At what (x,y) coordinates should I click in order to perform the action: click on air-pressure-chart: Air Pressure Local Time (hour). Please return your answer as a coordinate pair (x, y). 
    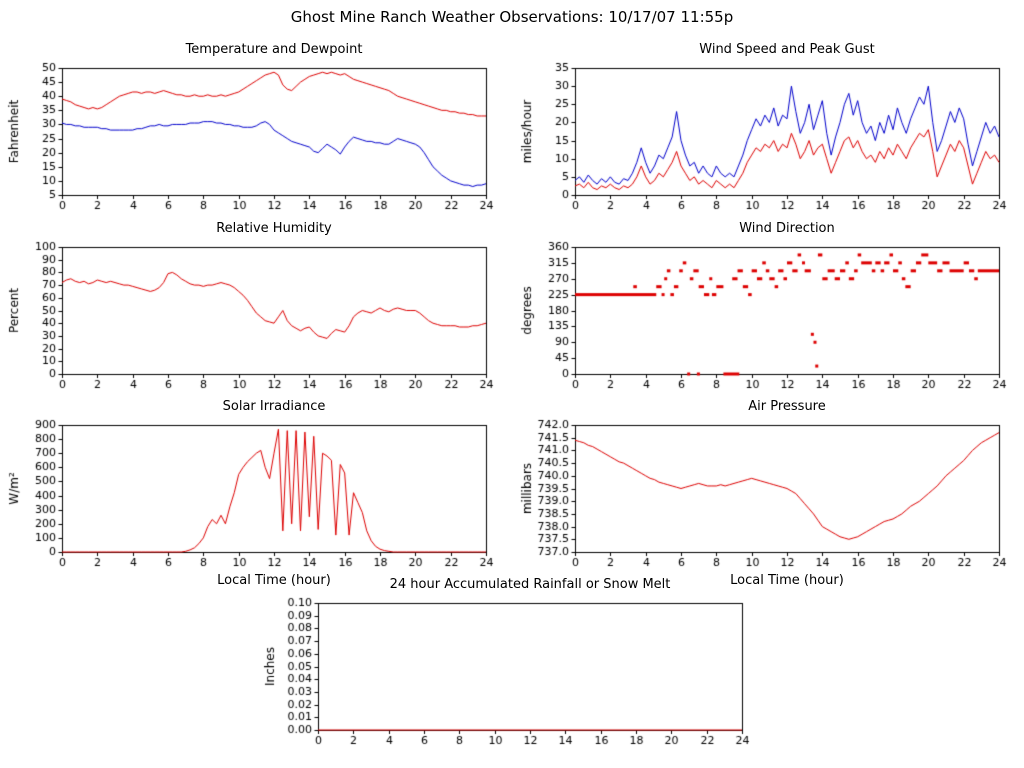
    Looking at the image, I should click on (763, 497).